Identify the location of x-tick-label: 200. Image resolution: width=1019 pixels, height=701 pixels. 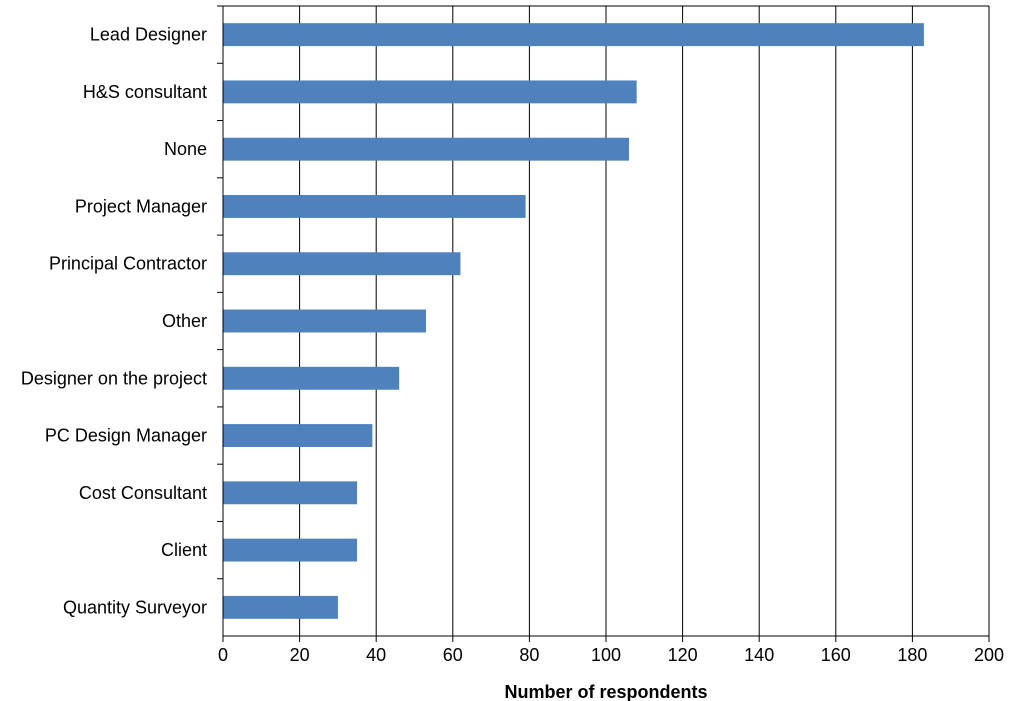
(989, 655).